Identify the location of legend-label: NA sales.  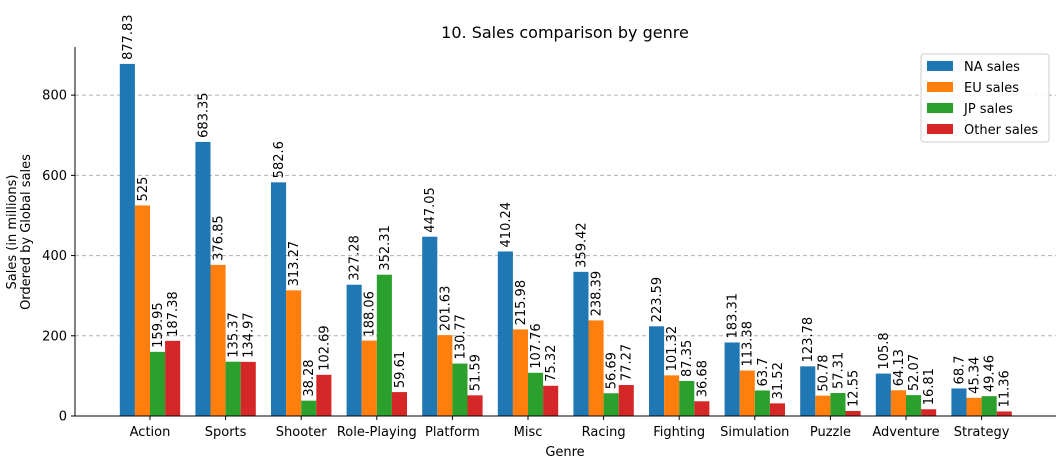
(992, 67).